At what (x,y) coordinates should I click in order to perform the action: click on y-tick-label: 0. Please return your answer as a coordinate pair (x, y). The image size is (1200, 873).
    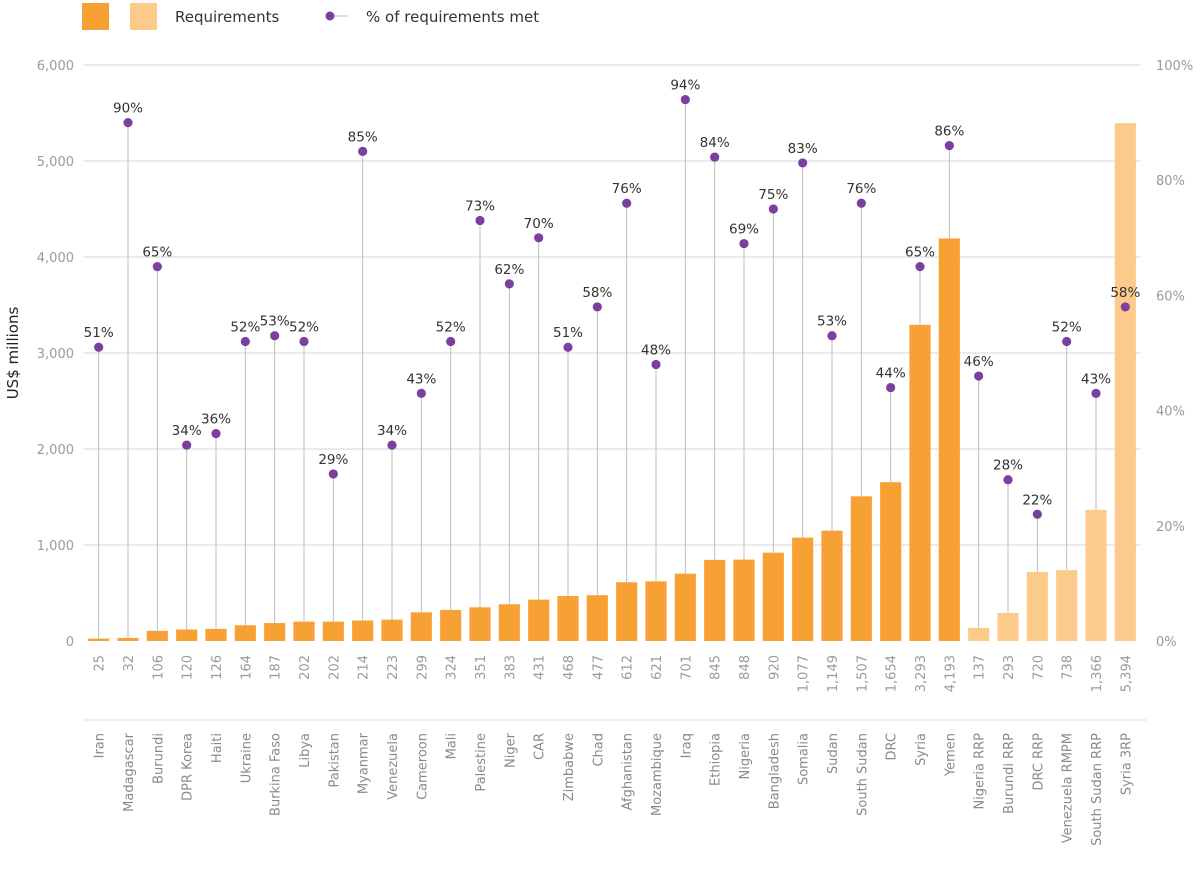
    Looking at the image, I should click on (70, 642).